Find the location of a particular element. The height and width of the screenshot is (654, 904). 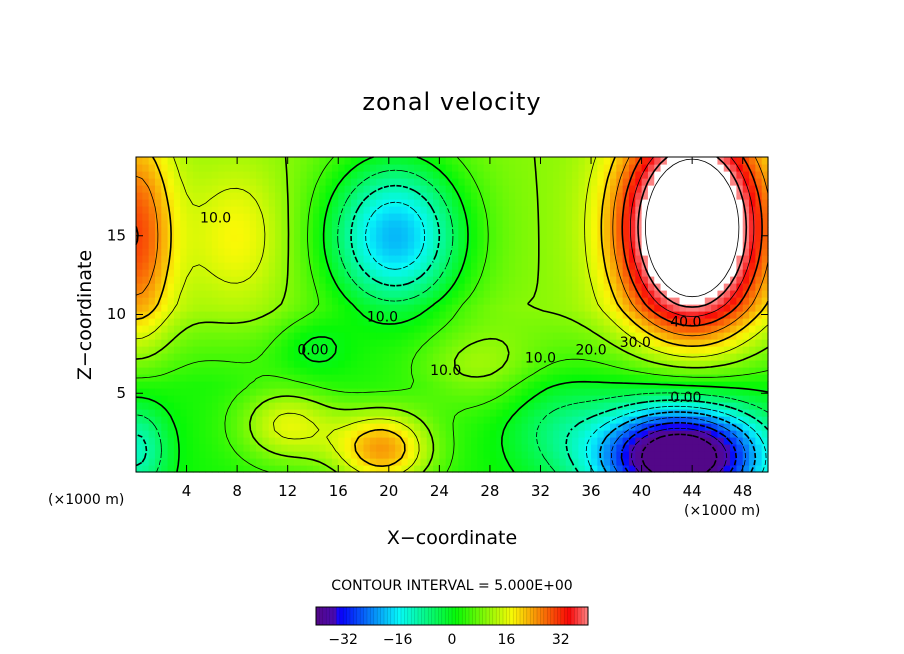

chart-title: zonal velocity is located at coordinates (452, 102).